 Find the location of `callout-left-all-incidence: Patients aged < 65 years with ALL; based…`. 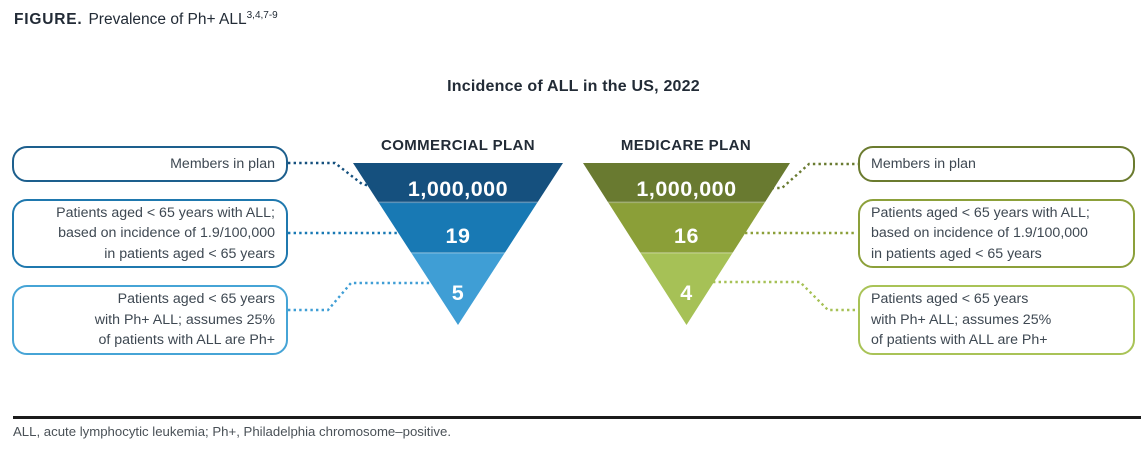

callout-left-all-incidence: Patients aged < 65 years with ALL; based… is located at coordinates (150, 233).